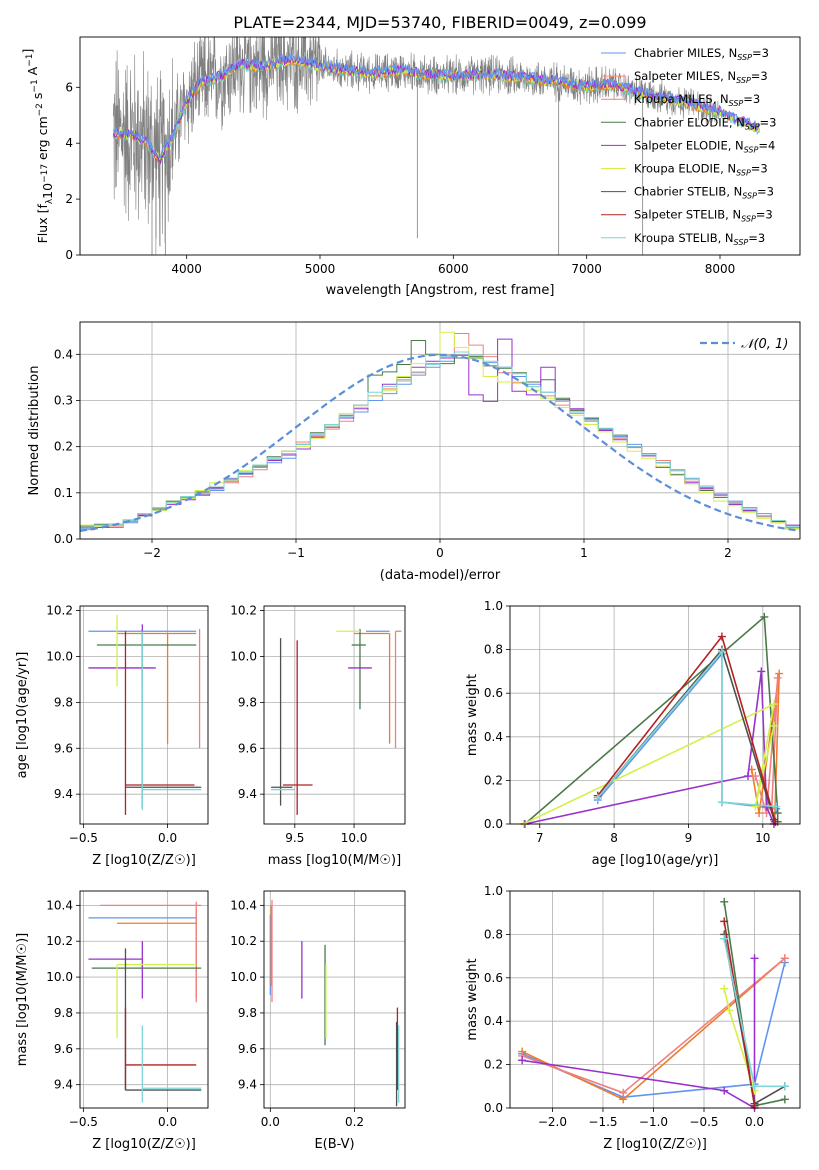  I want to click on x-tick-label: 8, so click(614, 838).